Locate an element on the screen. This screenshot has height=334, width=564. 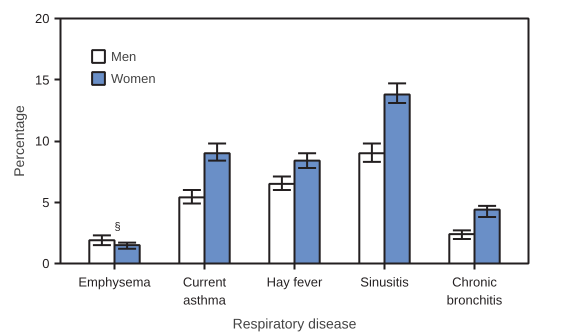
y-axis-title: Percentage is located at coordinates (19, 140).